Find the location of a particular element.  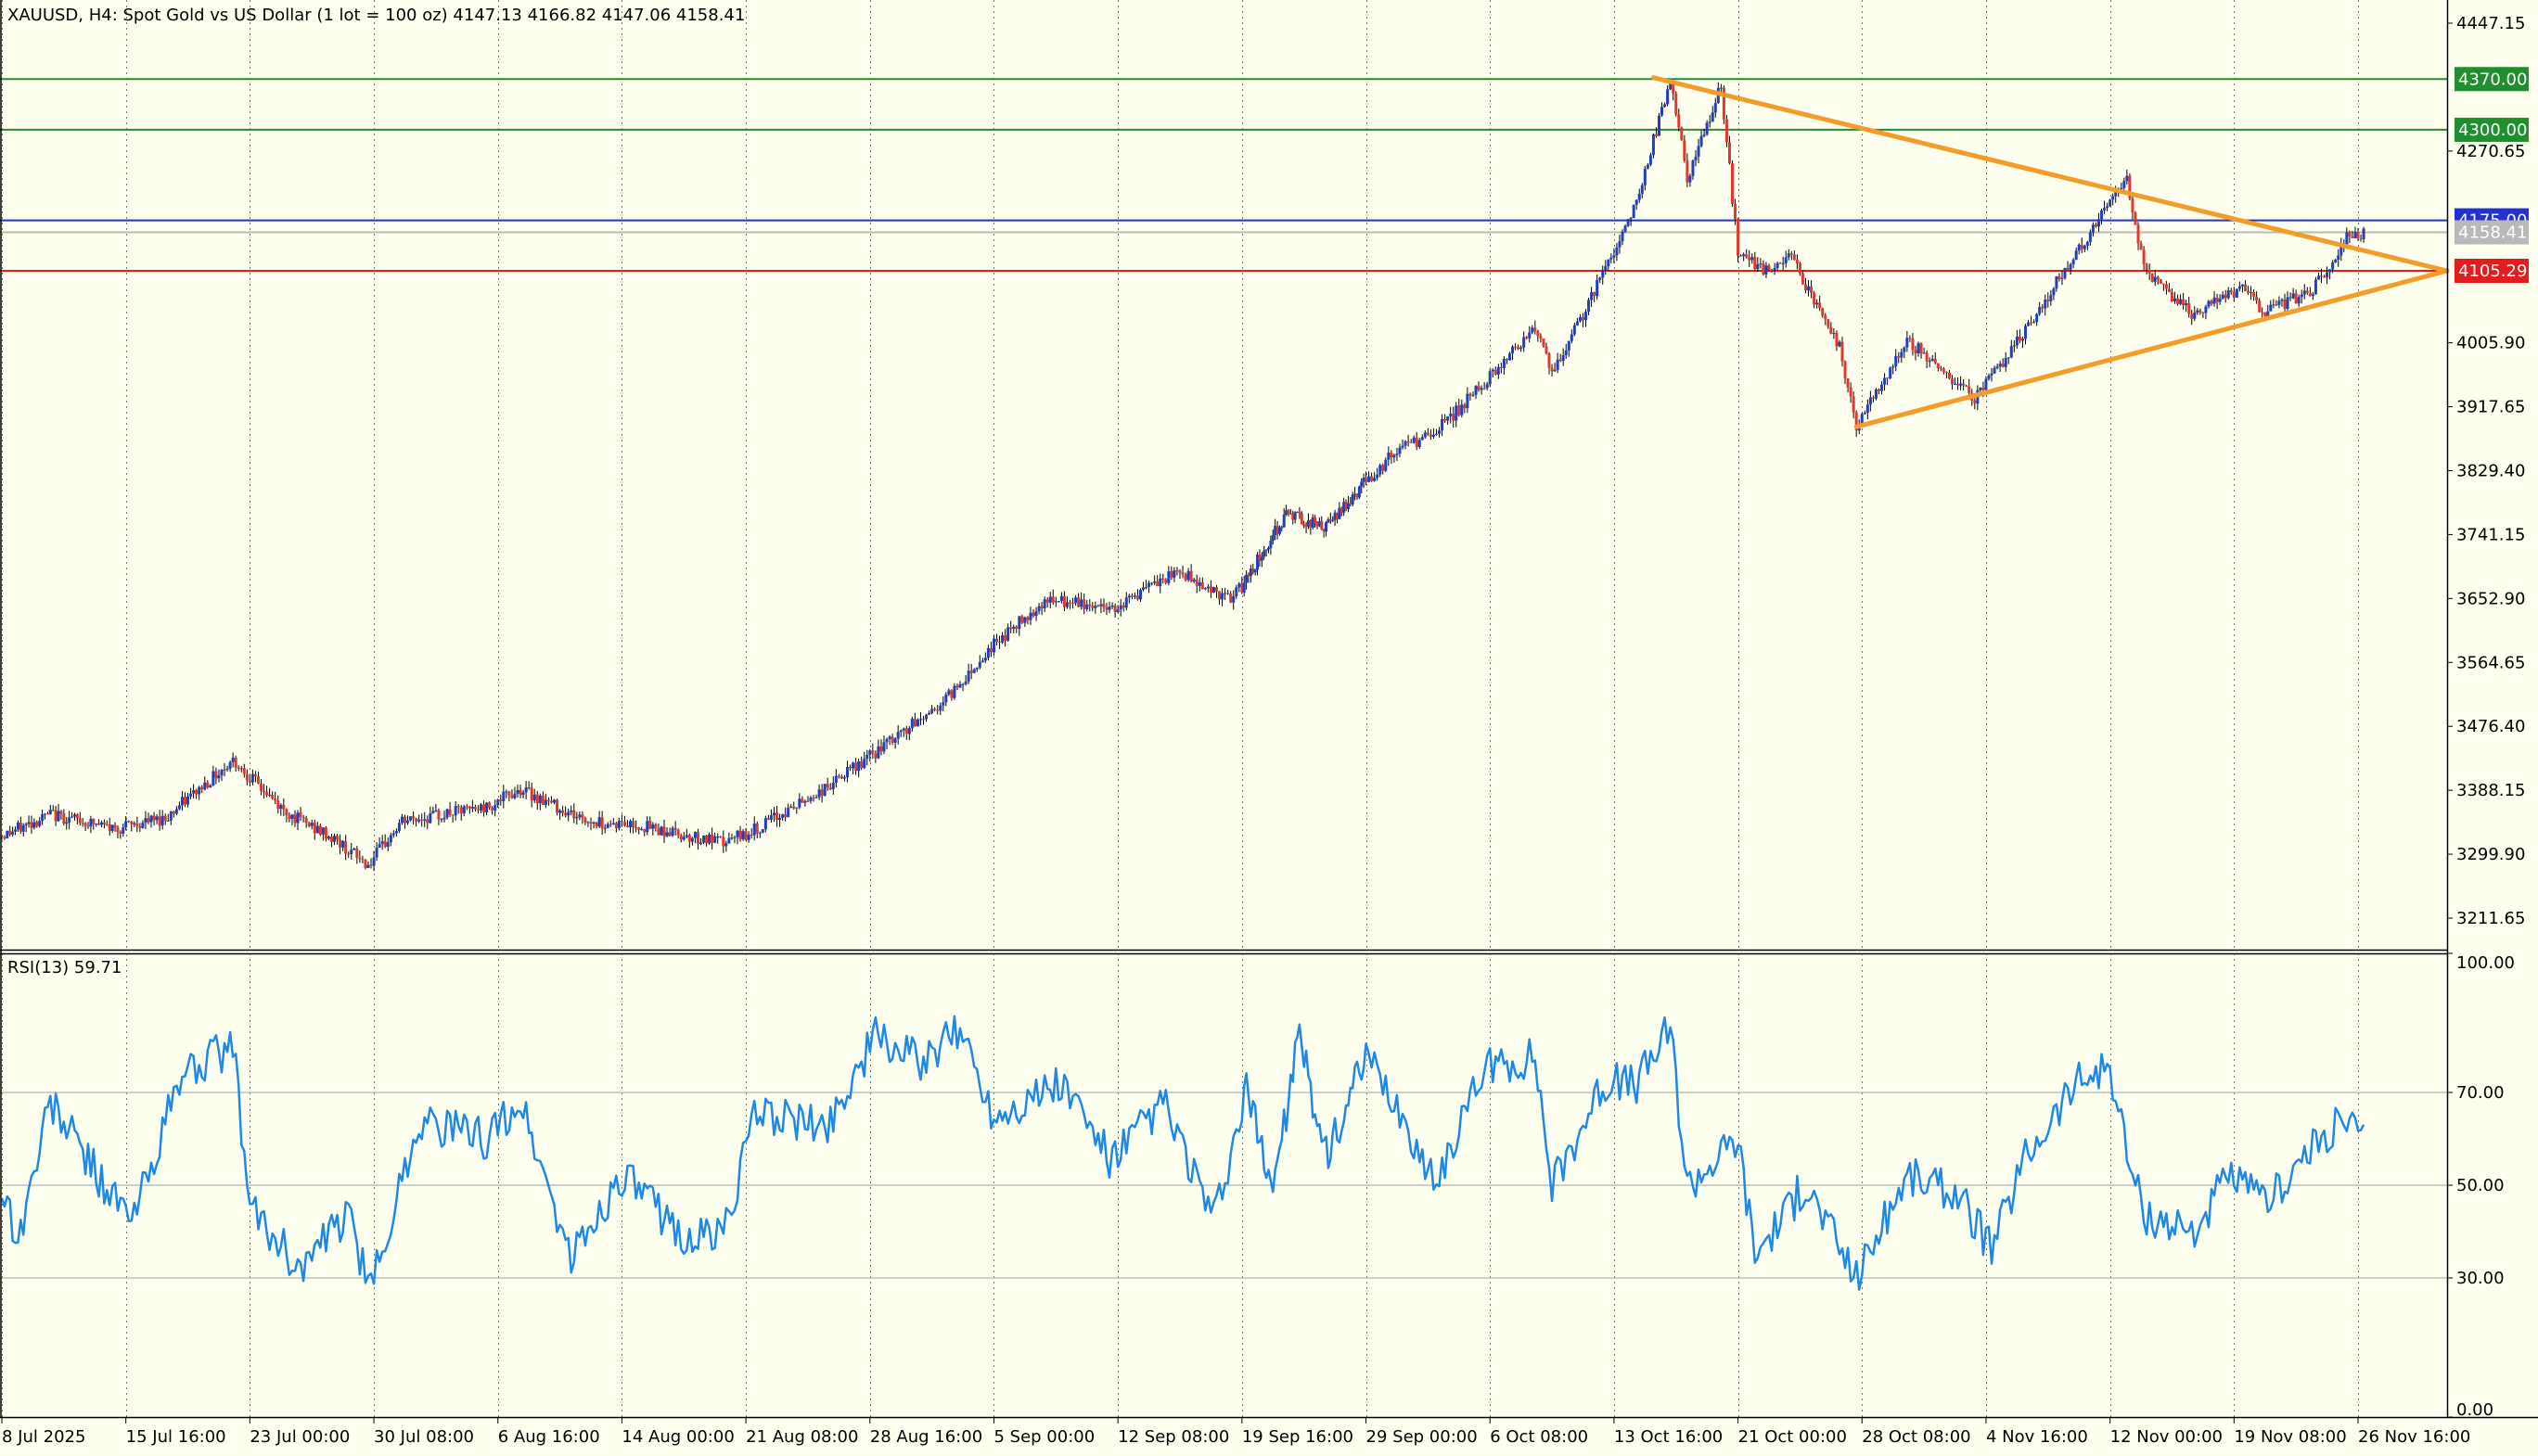

triangle-pattern is located at coordinates (2050, 252).